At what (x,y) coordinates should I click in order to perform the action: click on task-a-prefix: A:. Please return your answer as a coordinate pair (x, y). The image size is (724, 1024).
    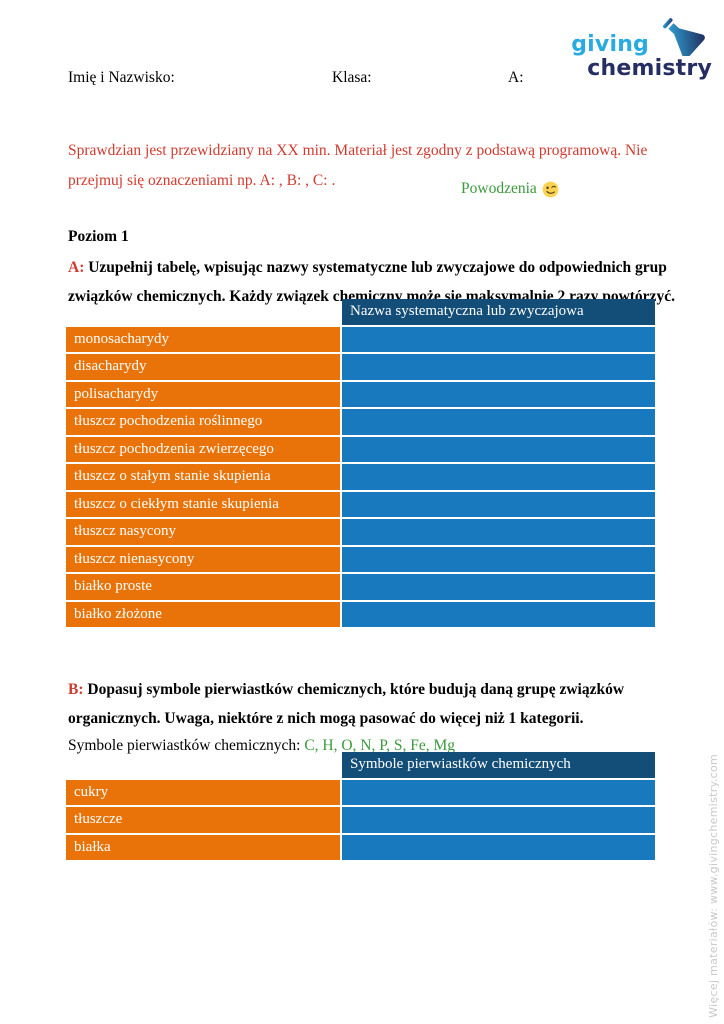
    Looking at the image, I should click on (76, 267).